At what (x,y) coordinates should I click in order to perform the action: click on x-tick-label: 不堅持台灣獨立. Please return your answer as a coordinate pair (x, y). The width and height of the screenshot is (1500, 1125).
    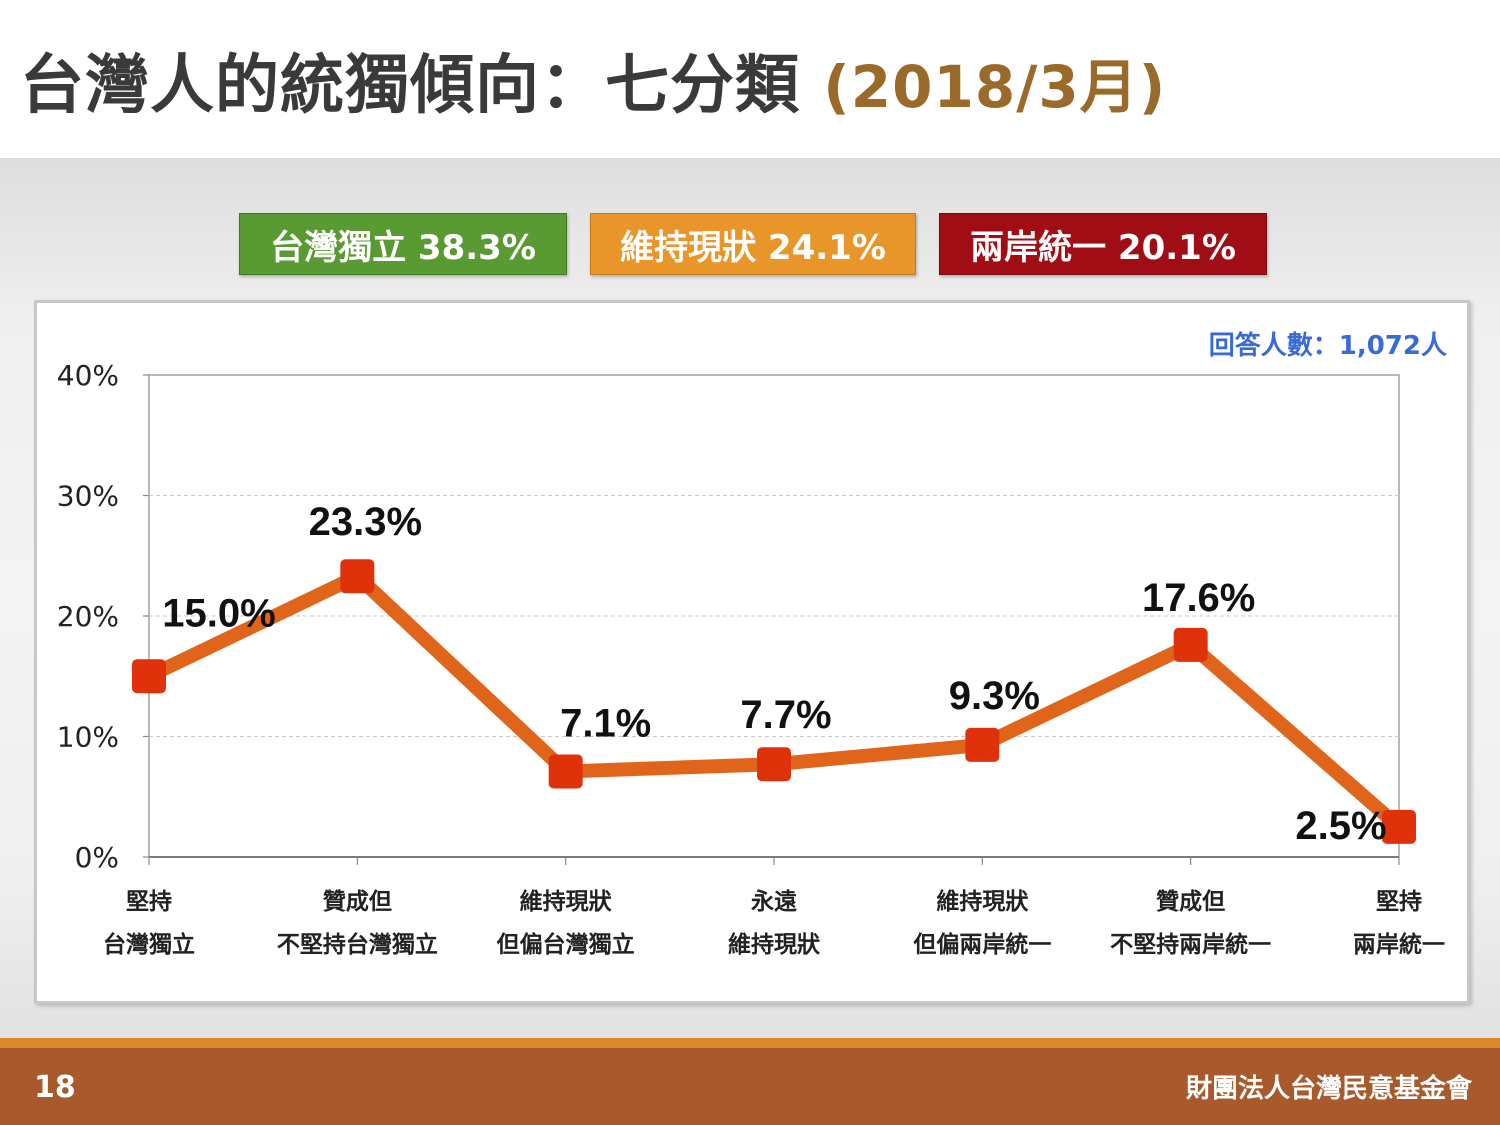
    Looking at the image, I should click on (357, 944).